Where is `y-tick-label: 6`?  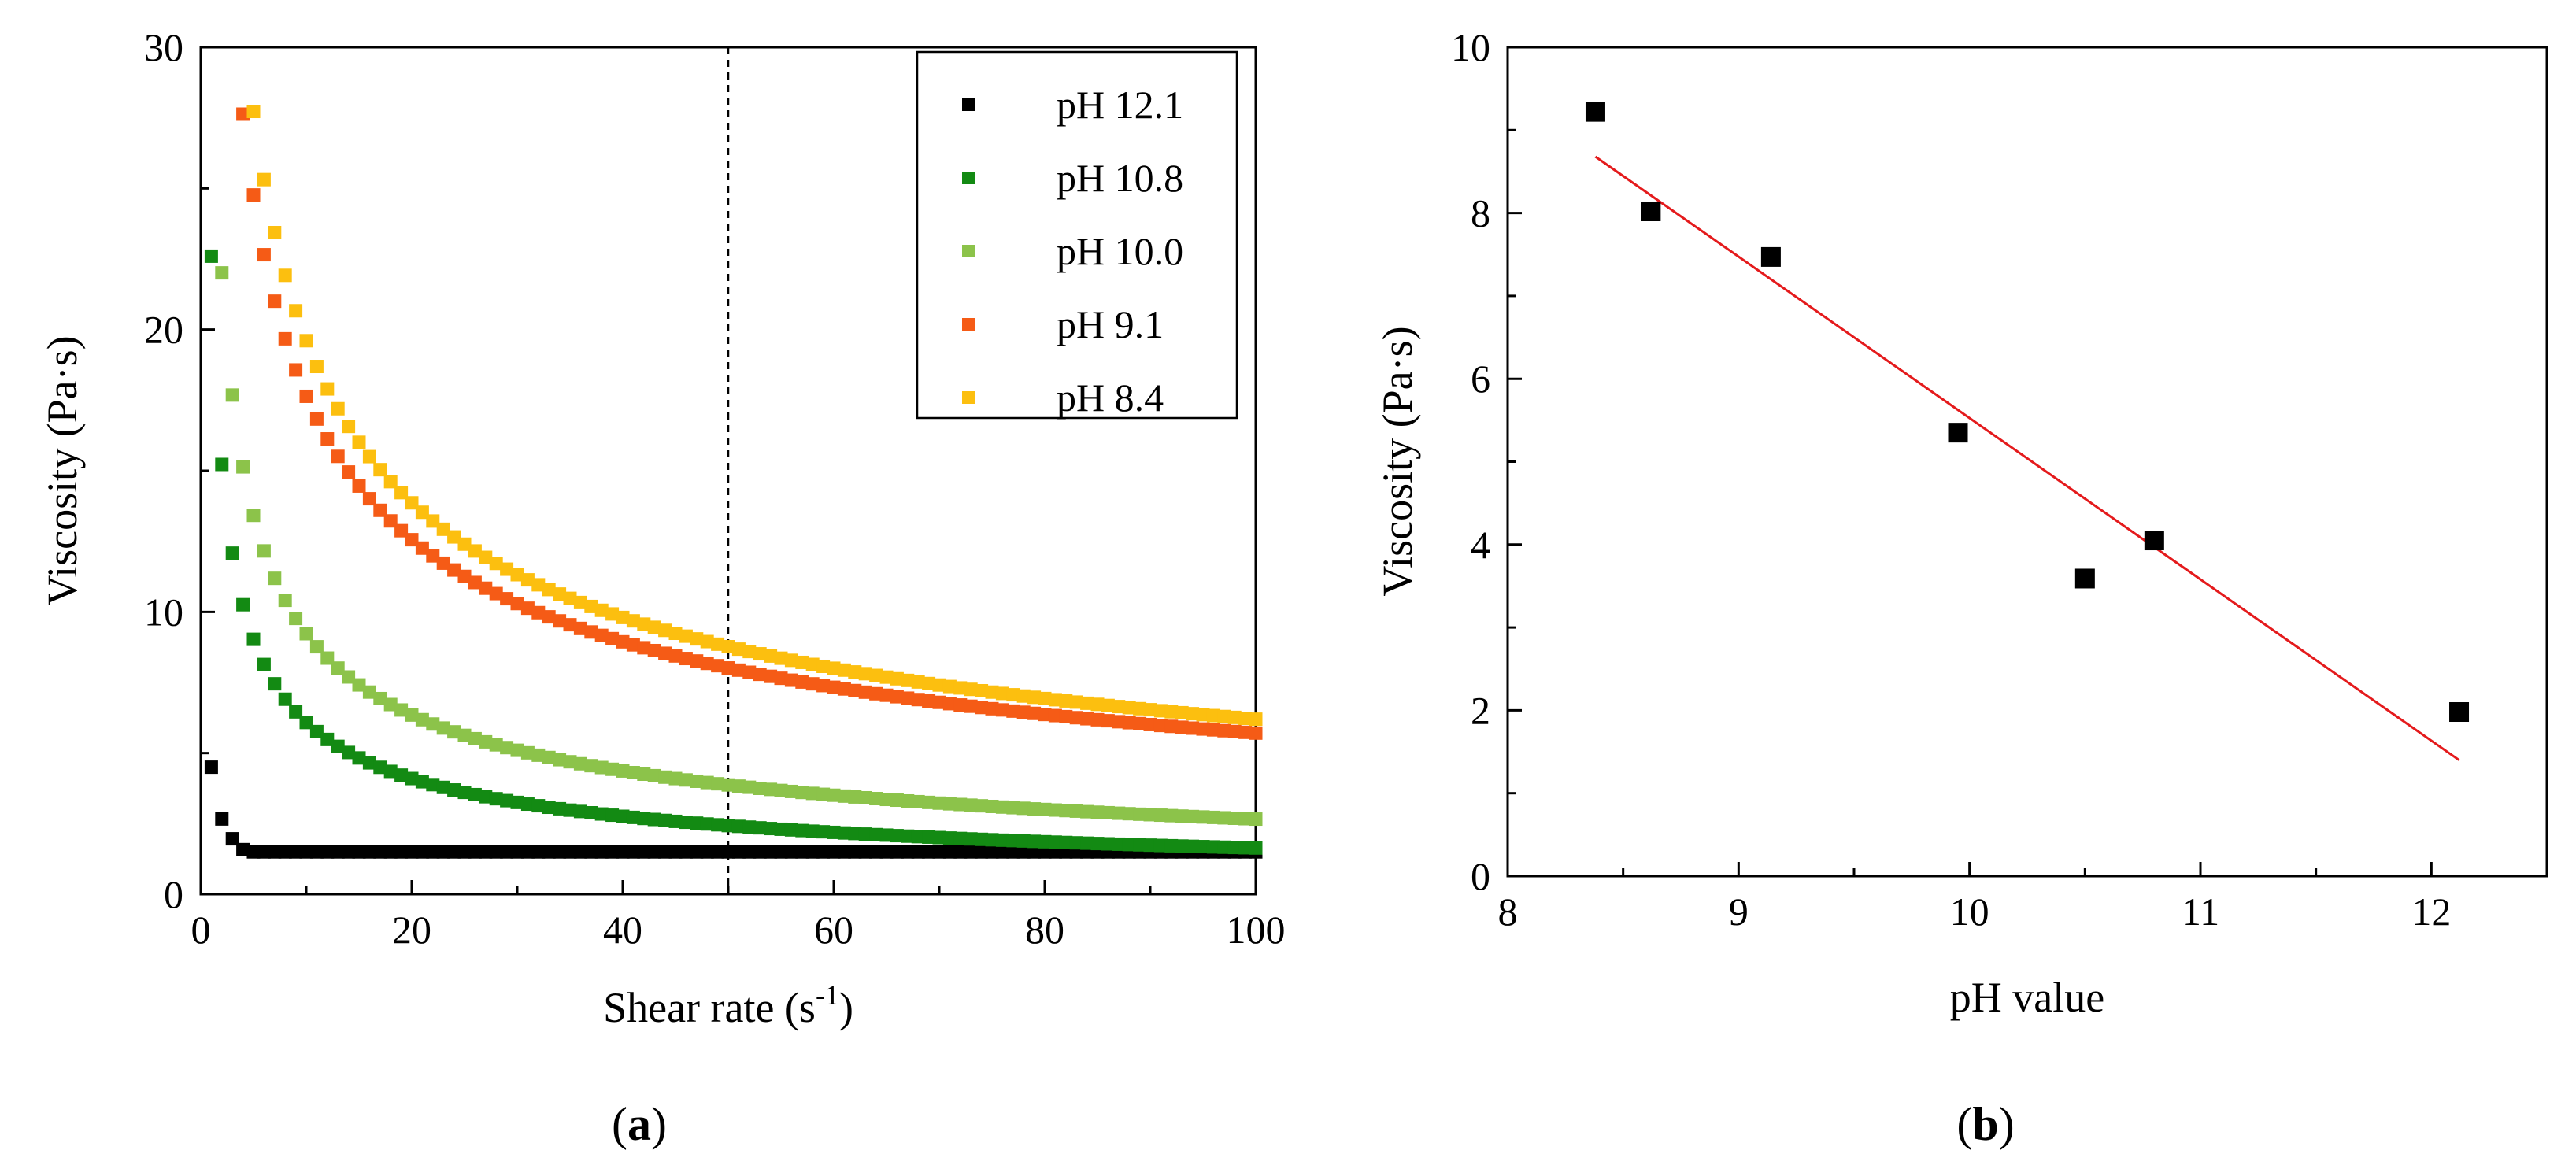 y-tick-label: 6 is located at coordinates (1480, 379).